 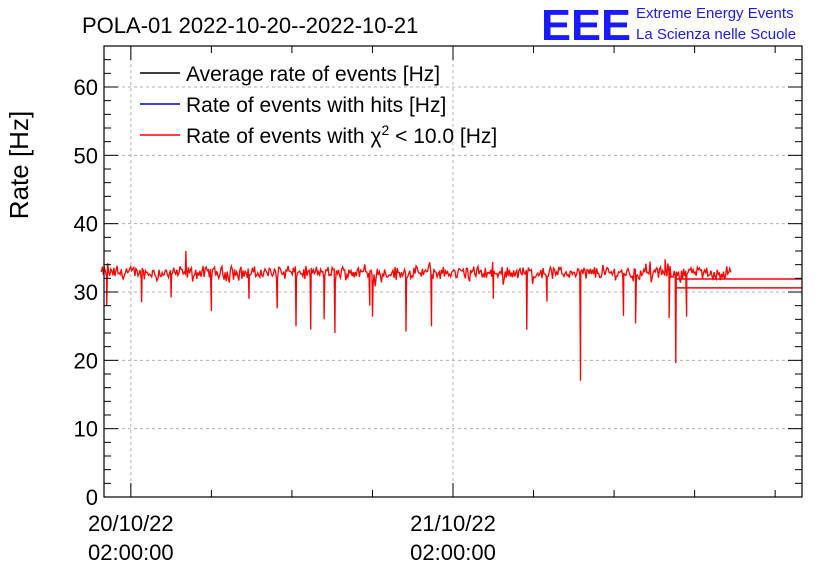 What do you see at coordinates (131, 523) in the screenshot?
I see `x-tick-label-date: 20/10/22` at bounding box center [131, 523].